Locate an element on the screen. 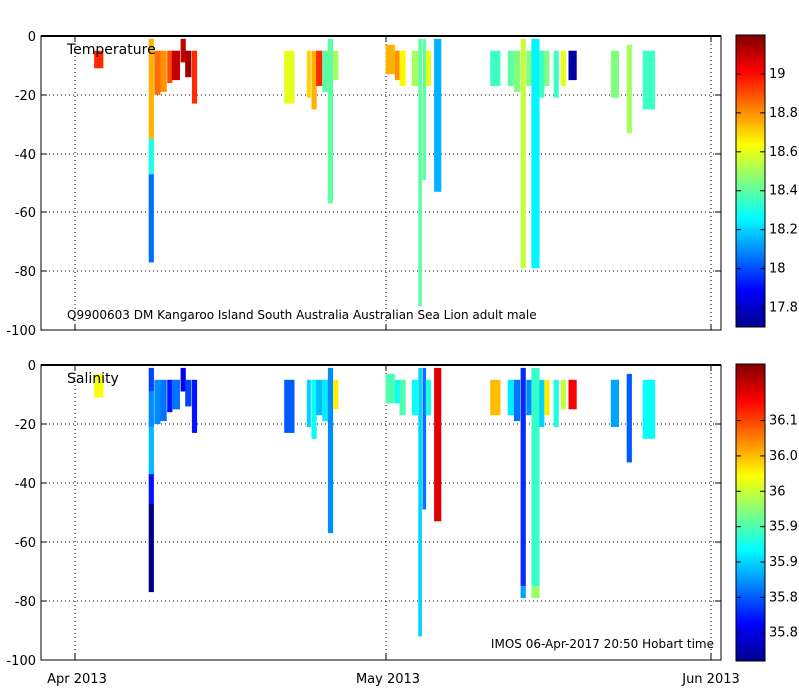 The width and height of the screenshot is (799, 700). salinity-colorbar: 35.8 35.85 35.9 35.95 36 36.05 36.1 is located at coordinates (767, 512).